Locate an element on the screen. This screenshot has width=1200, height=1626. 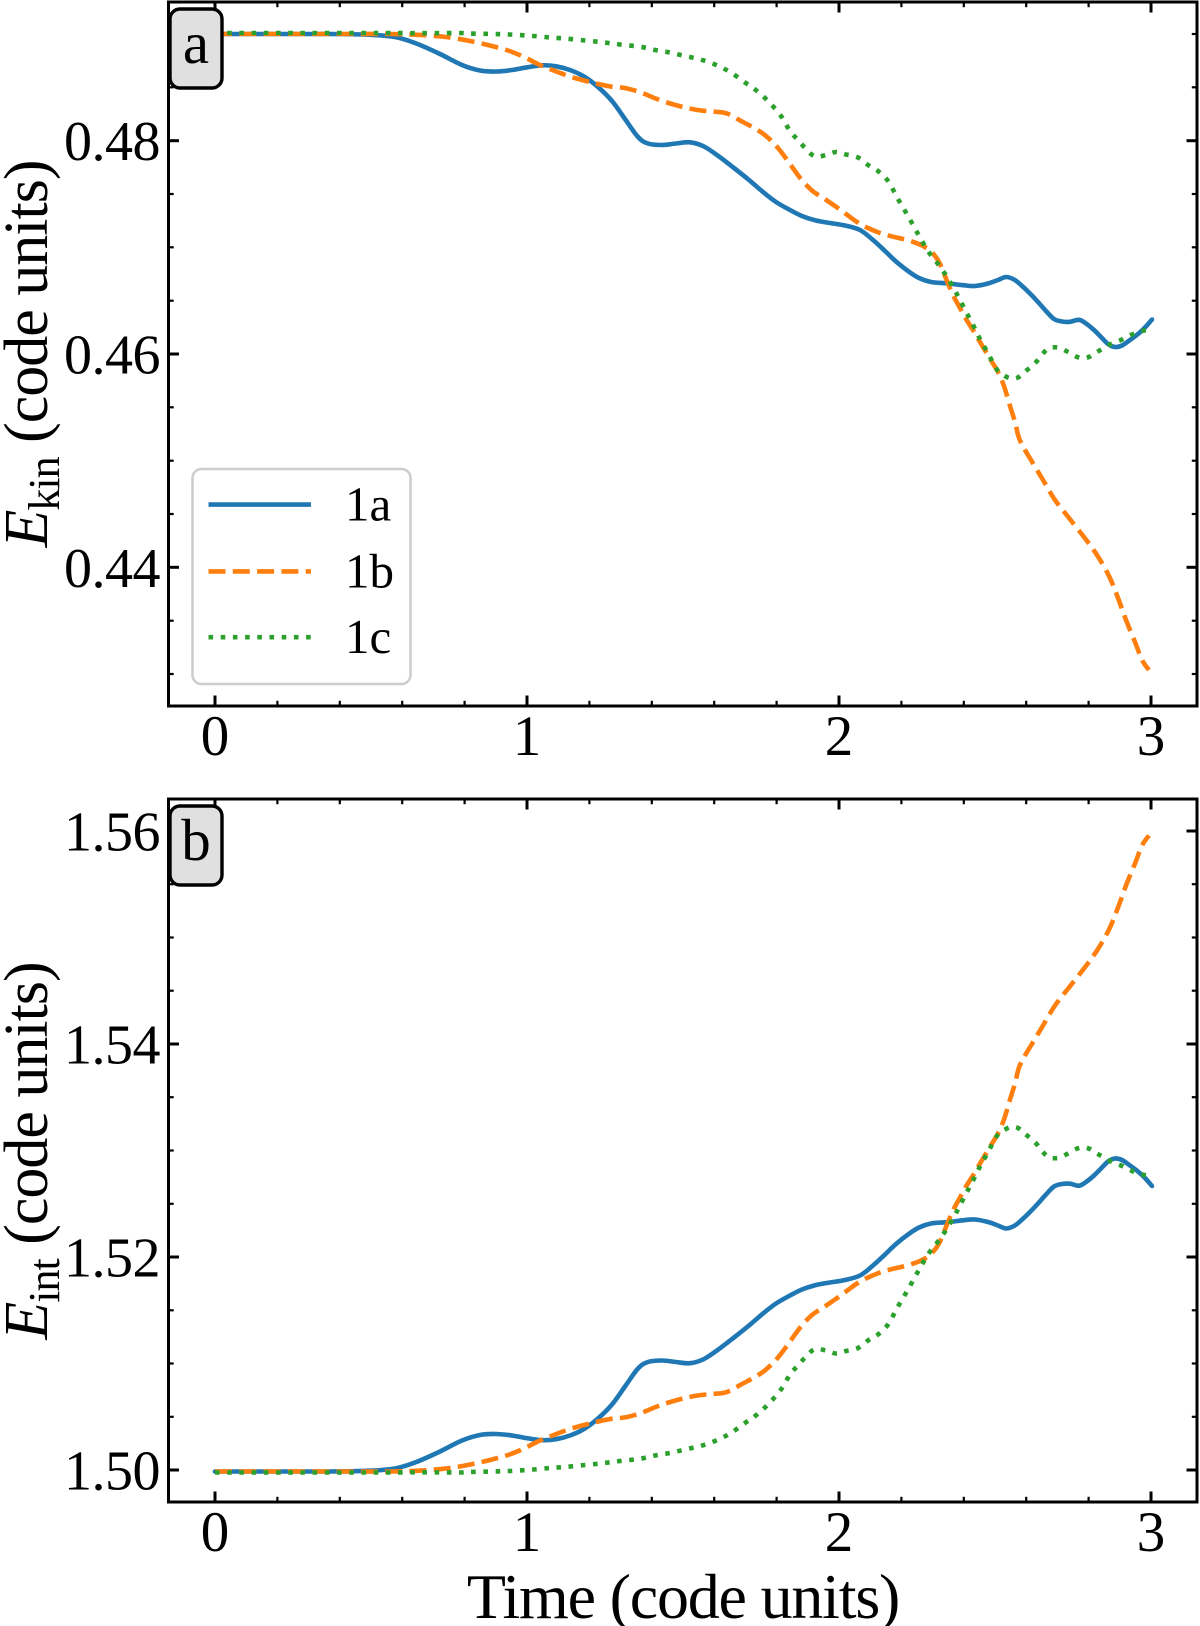
svg-text: 1c is located at coordinates (368, 636).